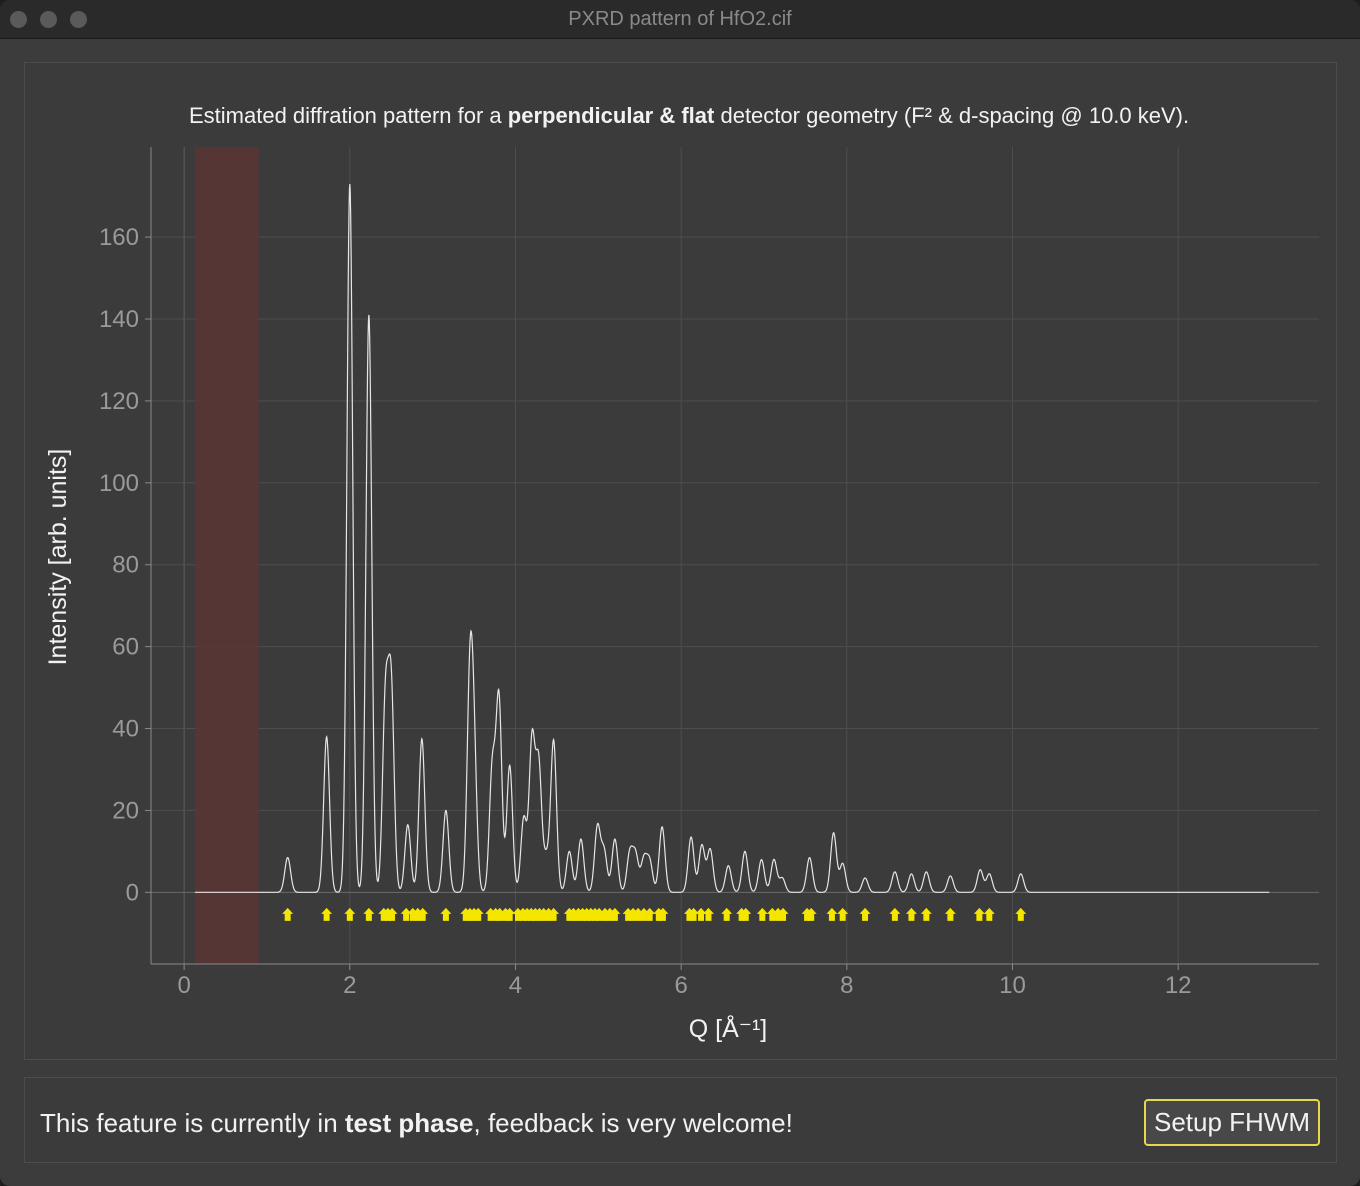 The width and height of the screenshot is (1360, 1186). What do you see at coordinates (125, 810) in the screenshot?
I see `y-tick-label: 20` at bounding box center [125, 810].